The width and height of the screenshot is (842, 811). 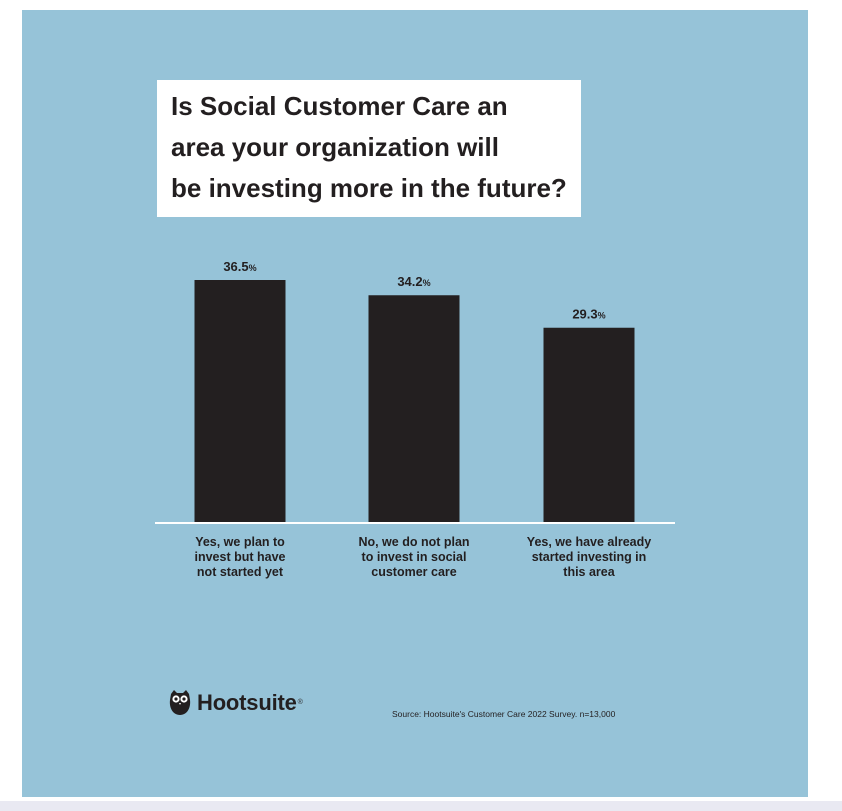 I want to click on logo-registered-mark: ®, so click(x=300, y=702).